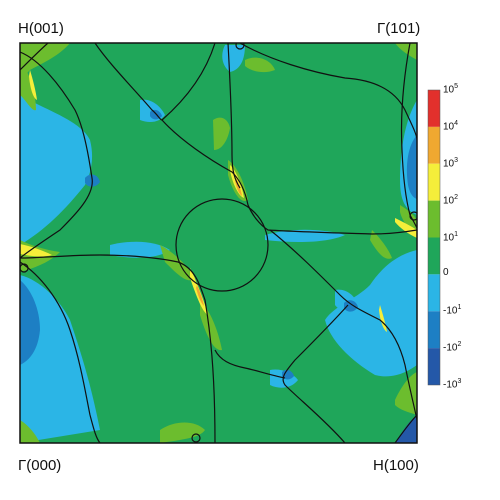 The width and height of the screenshot is (500, 500). Describe the element at coordinates (118, 348) in the screenshot. I see `contour-center-vertical-lower` at that location.